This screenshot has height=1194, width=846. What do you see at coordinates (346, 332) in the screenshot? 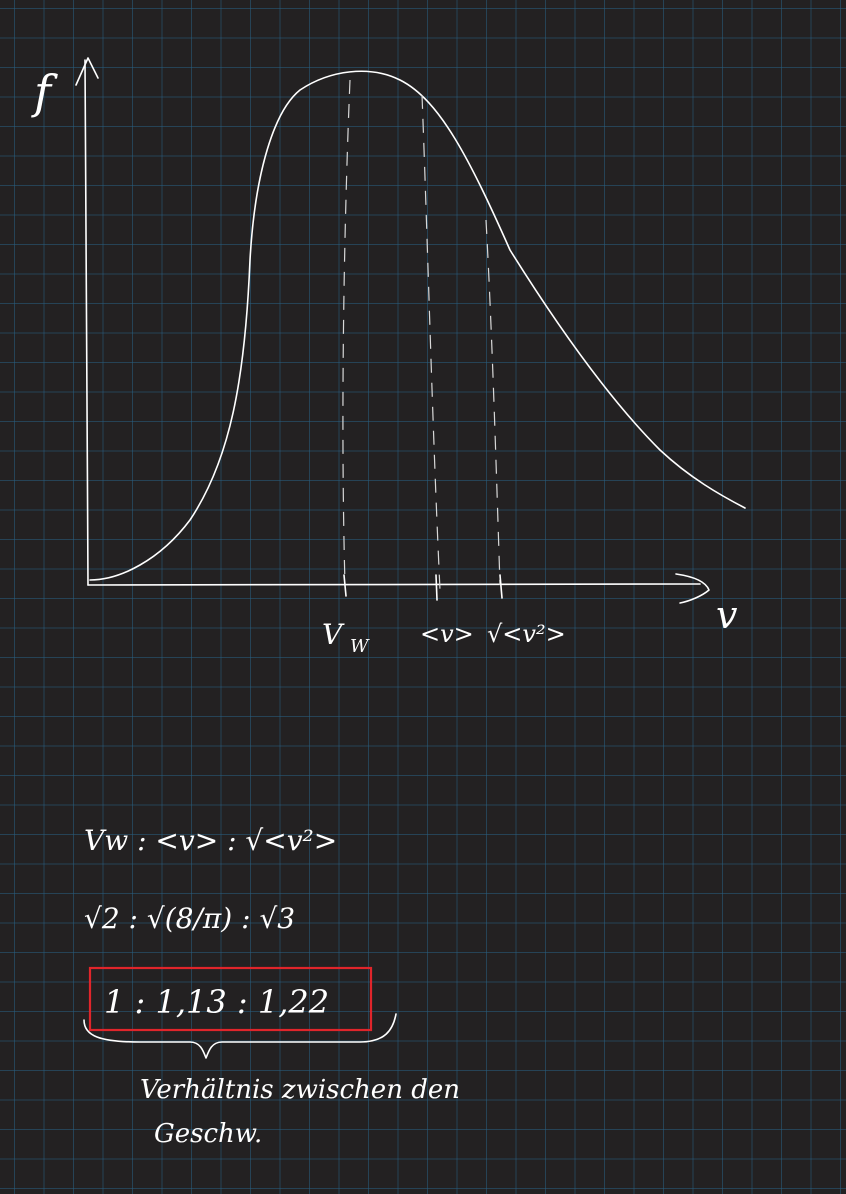
I see `guide-line-v-w` at bounding box center [346, 332].